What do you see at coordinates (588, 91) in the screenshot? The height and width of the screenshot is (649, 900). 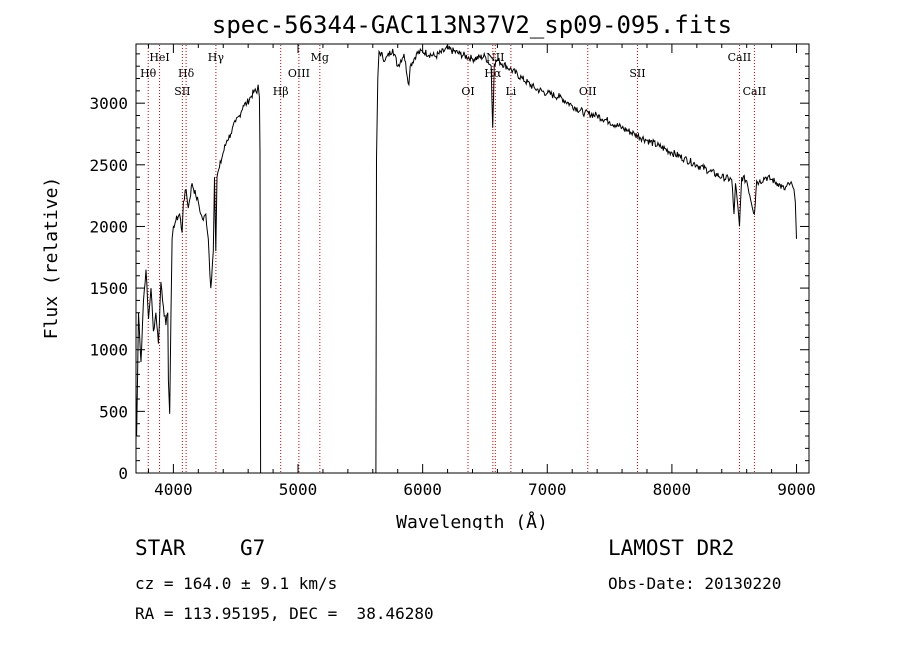 I see `line-marker-label: OII` at bounding box center [588, 91].